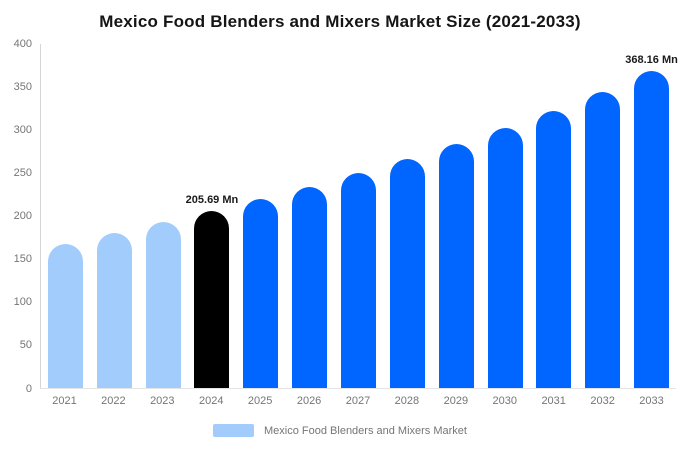 The width and height of the screenshot is (680, 450). What do you see at coordinates (211, 401) in the screenshot?
I see `x-tick-2024: 2024` at bounding box center [211, 401].